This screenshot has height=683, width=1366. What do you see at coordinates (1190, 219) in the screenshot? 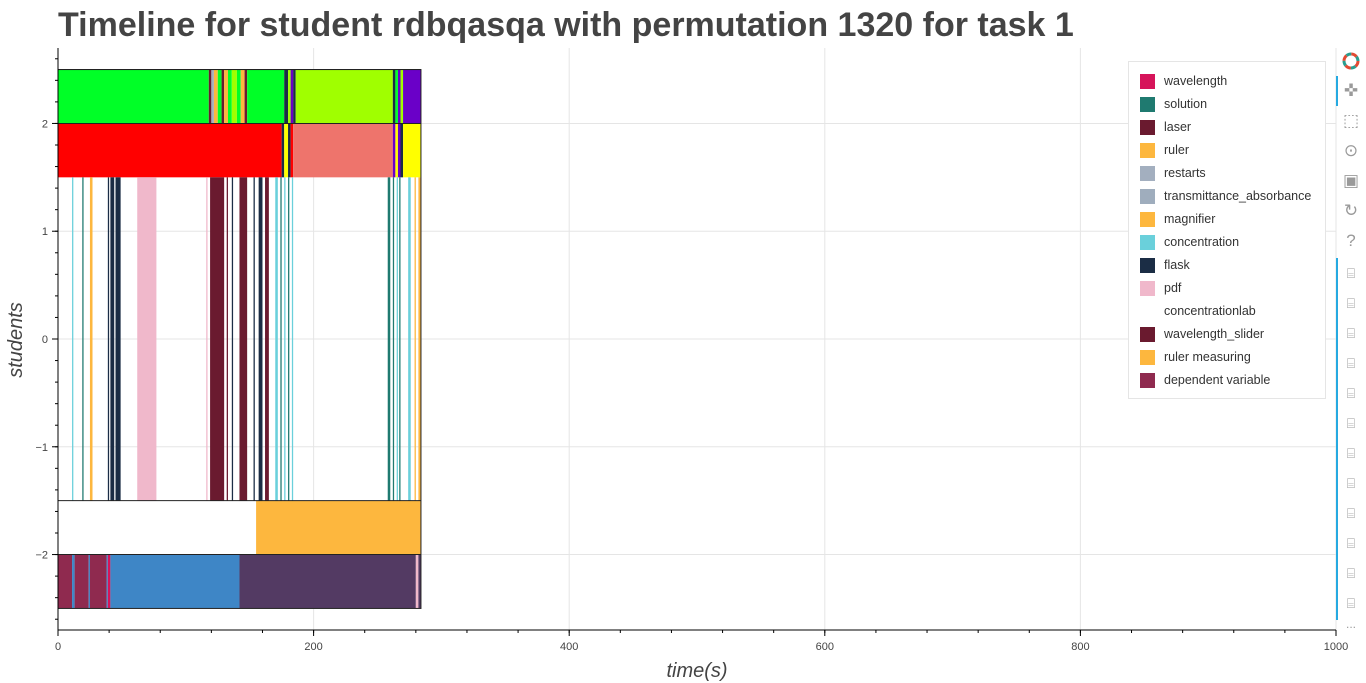
I see `legend-label: magnifier` at bounding box center [1190, 219].